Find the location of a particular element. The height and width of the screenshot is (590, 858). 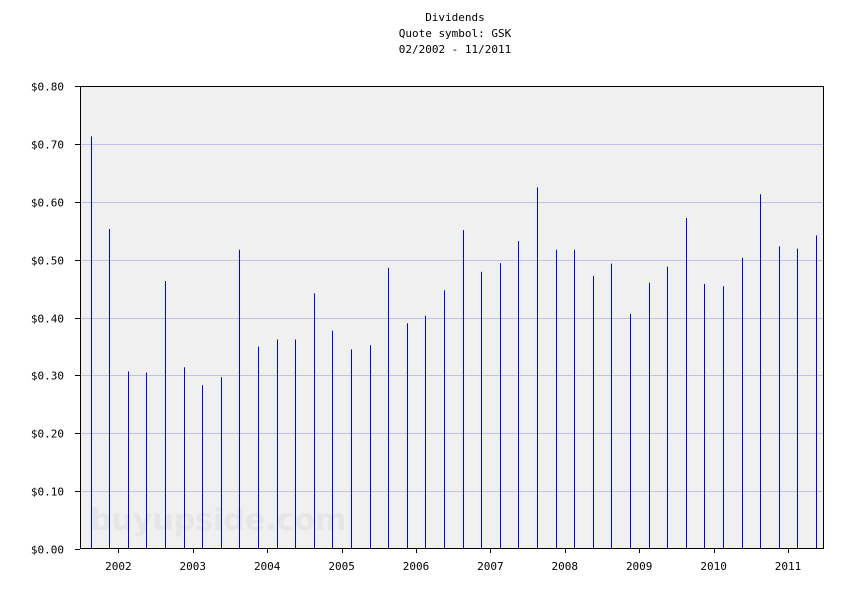

chart-subtitle-range: 02/2002 - 11/2011 is located at coordinates (455, 49).